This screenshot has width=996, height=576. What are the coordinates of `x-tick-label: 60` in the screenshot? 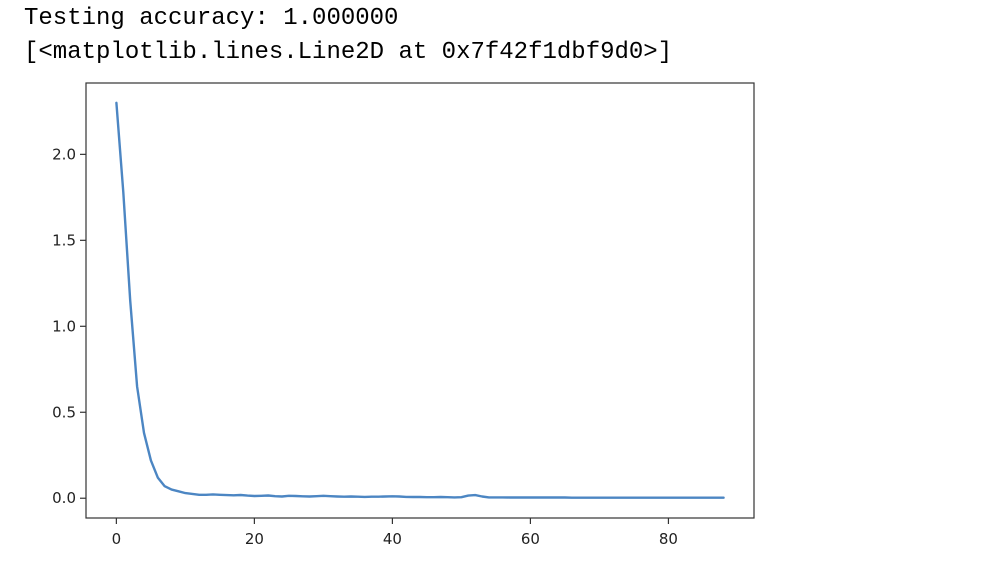 It's located at (530, 539).